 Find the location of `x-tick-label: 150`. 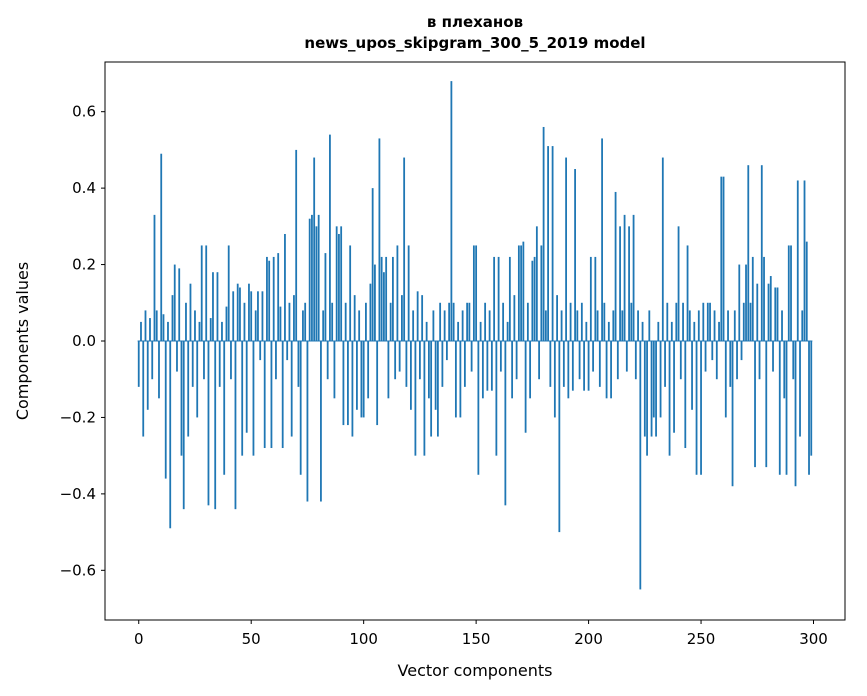

x-tick-label: 150 is located at coordinates (476, 639).